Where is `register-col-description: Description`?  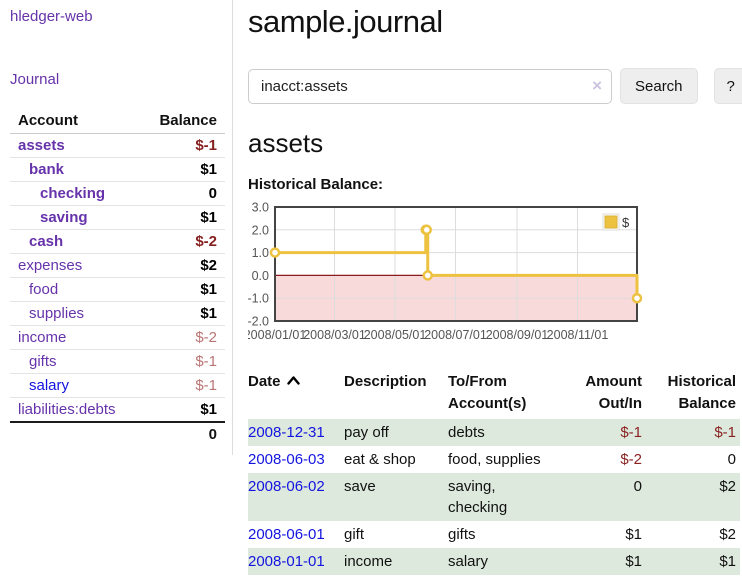
register-col-description: Description is located at coordinates (385, 381).